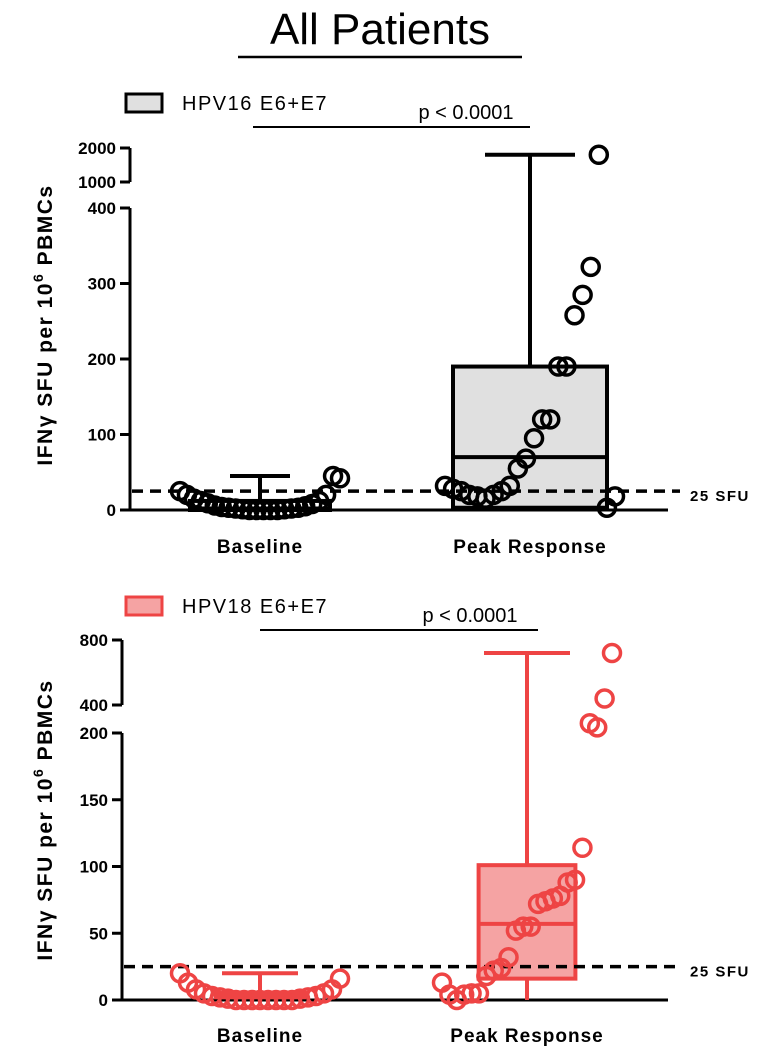  Describe the element at coordinates (94, 800) in the screenshot. I see `y-tick-label: 150` at that location.